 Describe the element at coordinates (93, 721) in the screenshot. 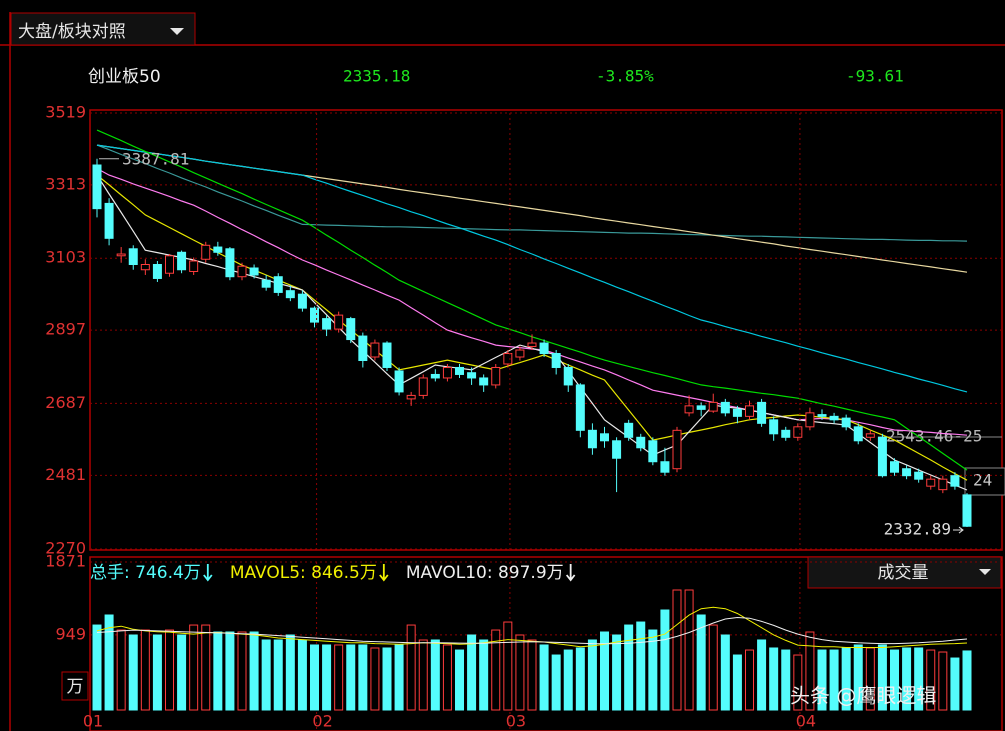

I see `x-tick-label: 01` at that location.